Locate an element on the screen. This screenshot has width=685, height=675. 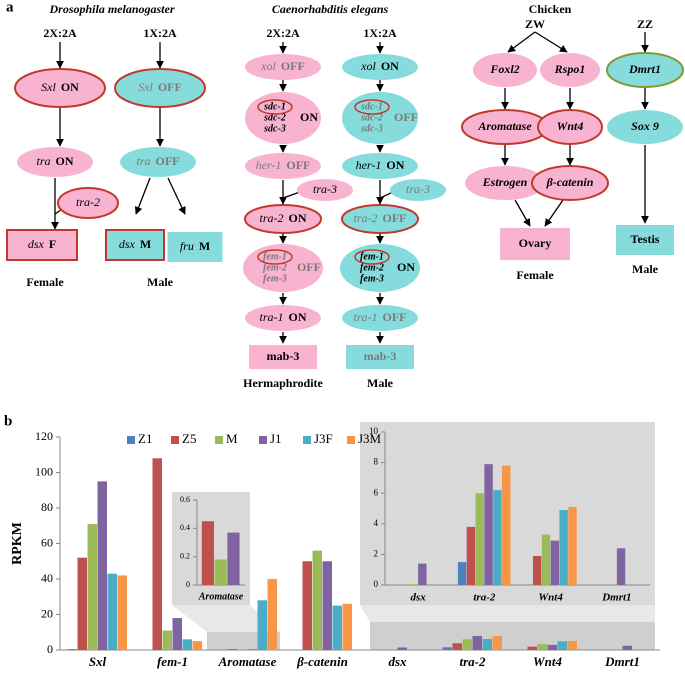
species-title: Caenorhabditis elegans is located at coordinates (330, 9).